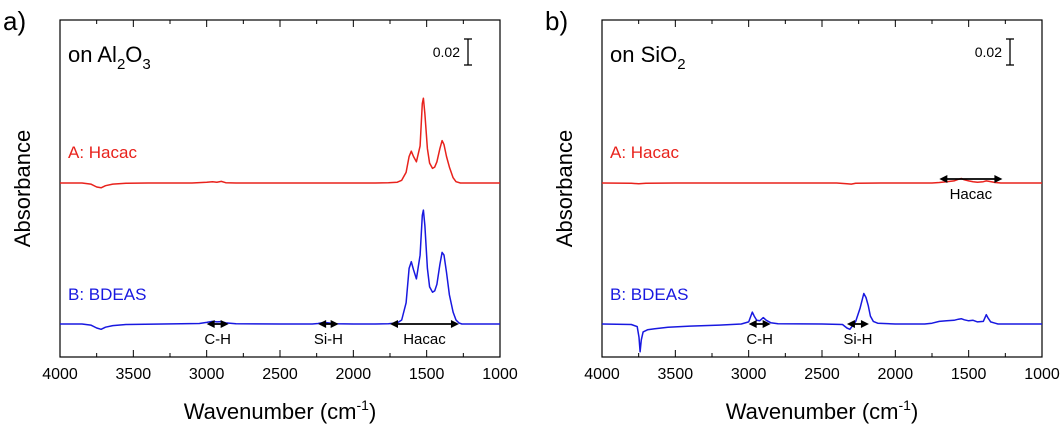 Image resolution: width=1064 pixels, height=427 pixels. What do you see at coordinates (109, 57) in the screenshot?
I see `substrate-title: on Al2O3` at bounding box center [109, 57].